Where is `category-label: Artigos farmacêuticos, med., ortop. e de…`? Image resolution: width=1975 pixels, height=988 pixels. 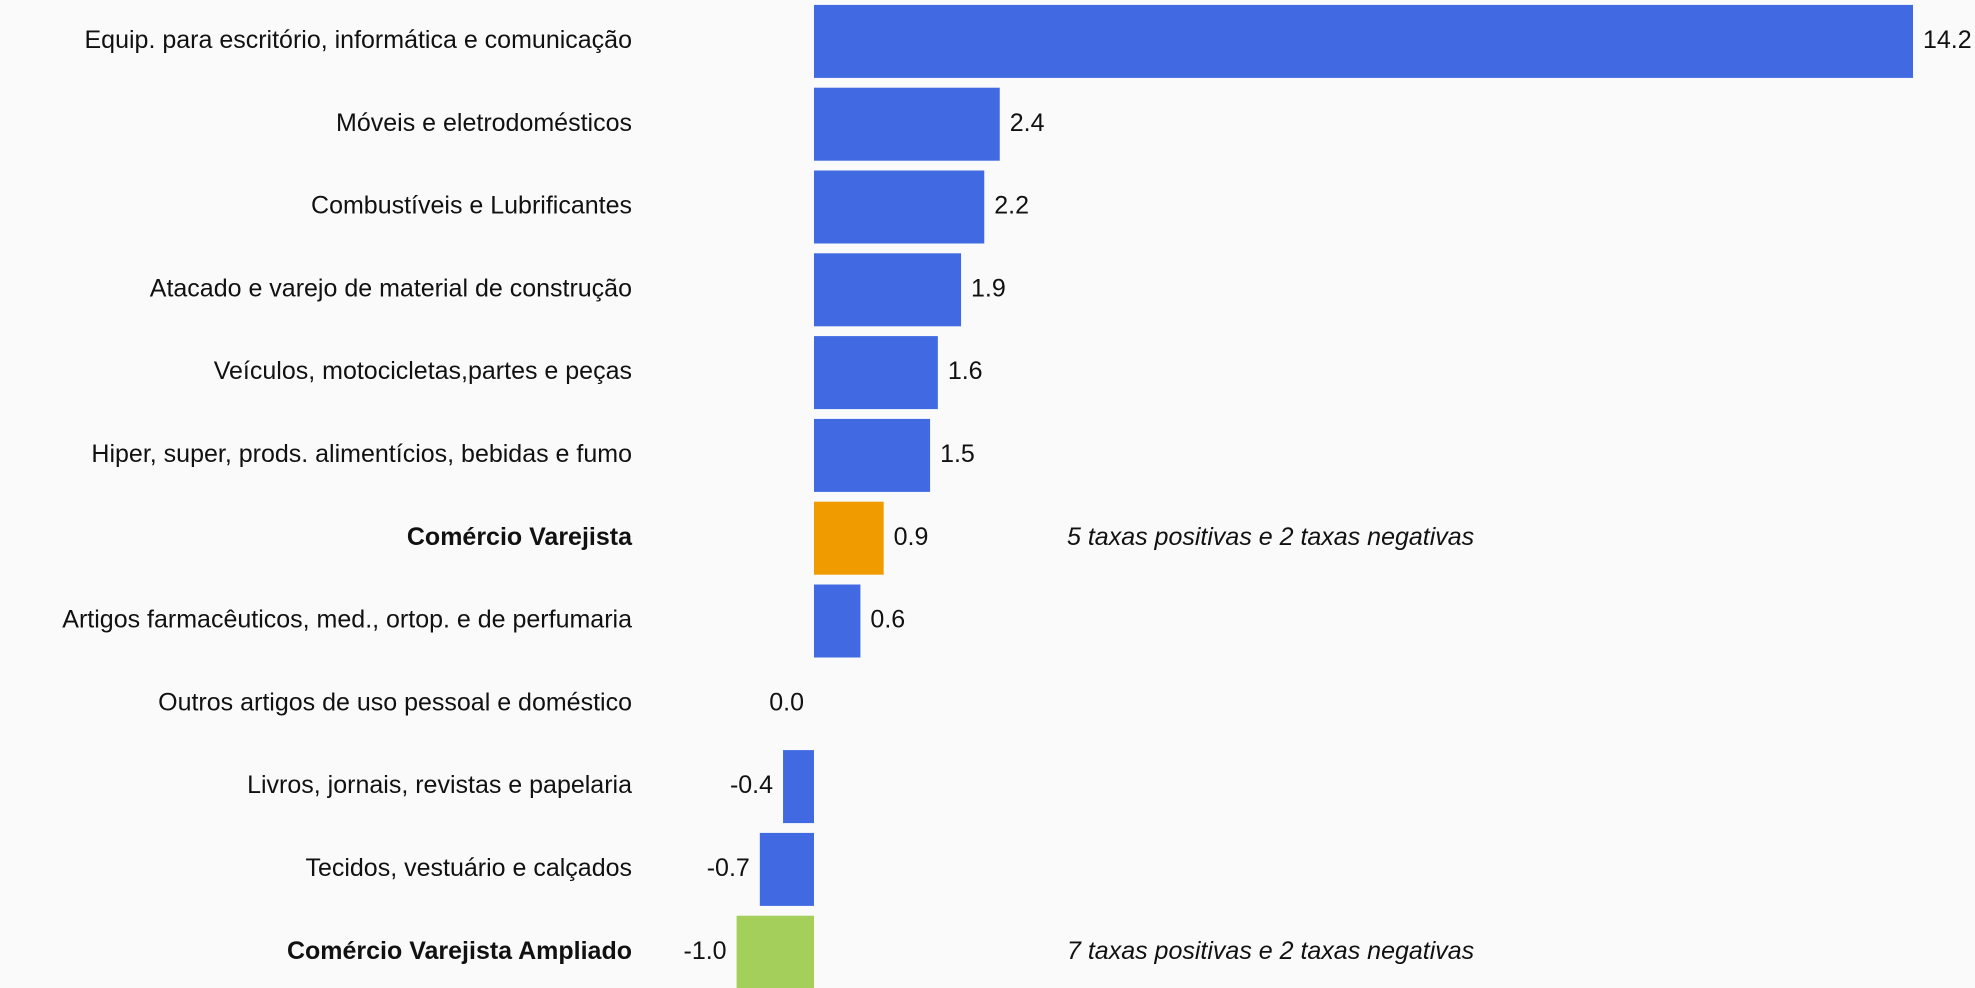
category-label: Artigos farmacêuticos, med., ortop. e de… is located at coordinates (347, 620).